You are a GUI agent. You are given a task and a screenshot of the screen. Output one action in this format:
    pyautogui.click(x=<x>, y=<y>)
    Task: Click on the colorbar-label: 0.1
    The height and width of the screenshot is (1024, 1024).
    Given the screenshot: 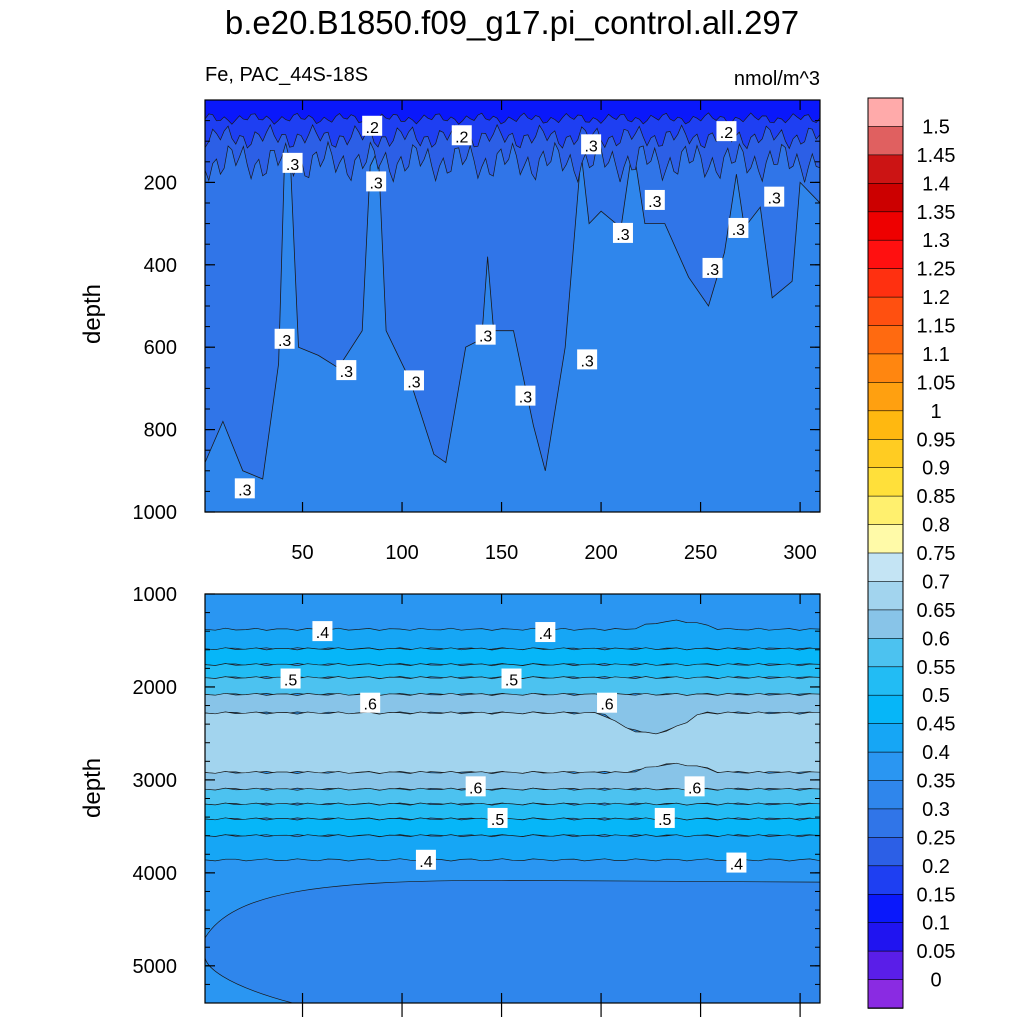 What is the action you would take?
    pyautogui.click(x=936, y=924)
    